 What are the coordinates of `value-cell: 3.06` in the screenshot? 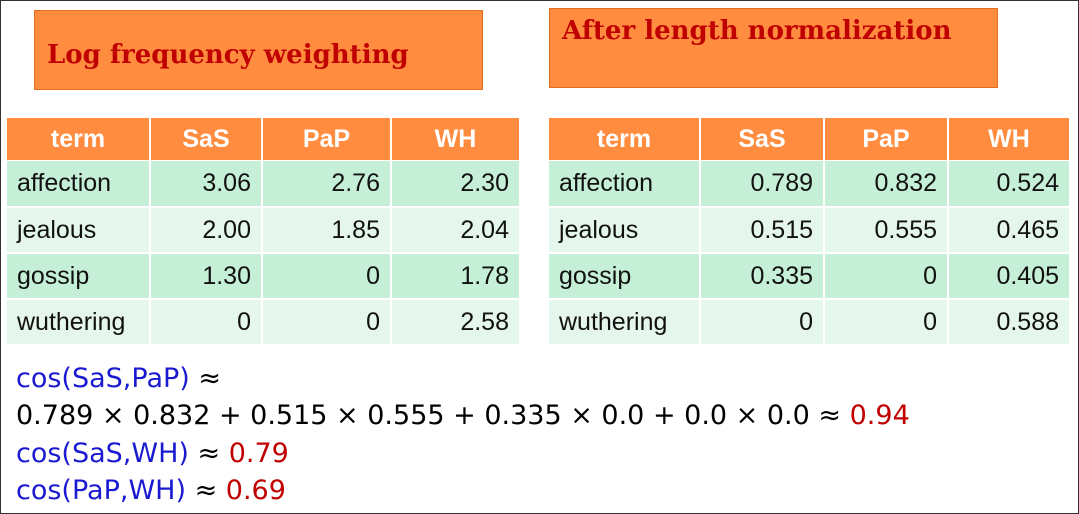 It's located at (206, 183).